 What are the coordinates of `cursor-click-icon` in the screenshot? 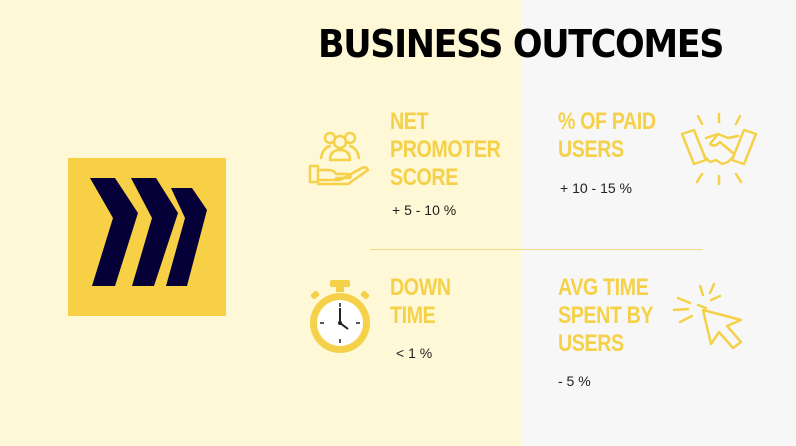 It's located at (707, 316).